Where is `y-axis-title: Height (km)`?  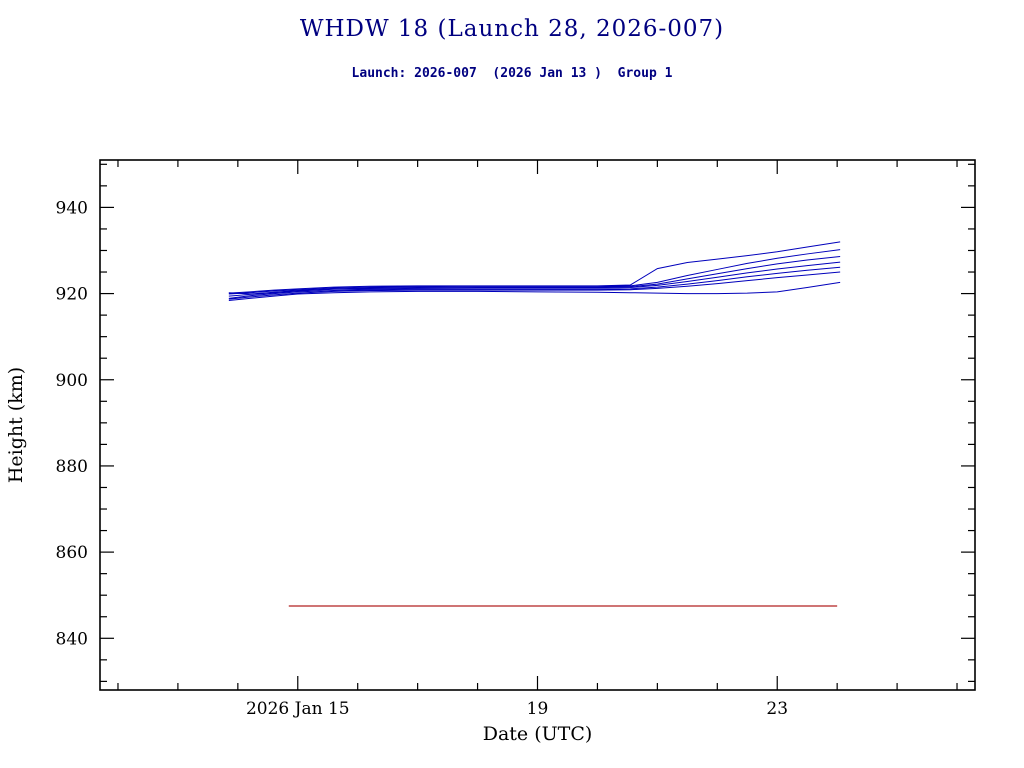 y-axis-title: Height (km) is located at coordinates (16, 425).